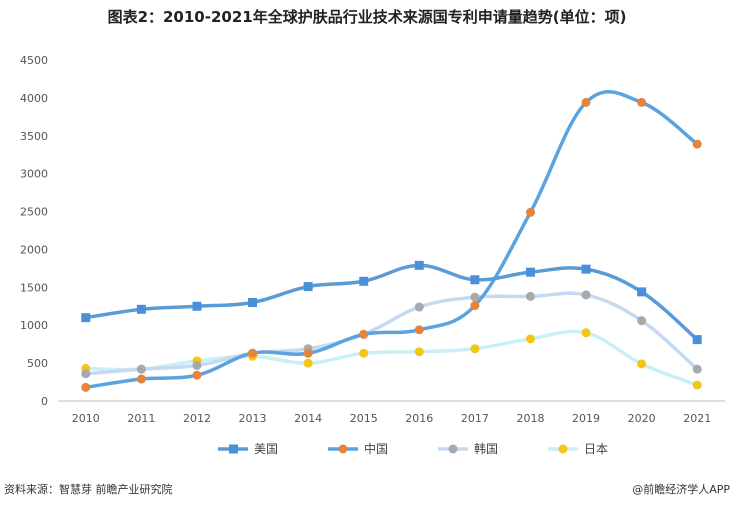 The image size is (734, 509). I want to click on y-tick-label: 4000, so click(34, 98).